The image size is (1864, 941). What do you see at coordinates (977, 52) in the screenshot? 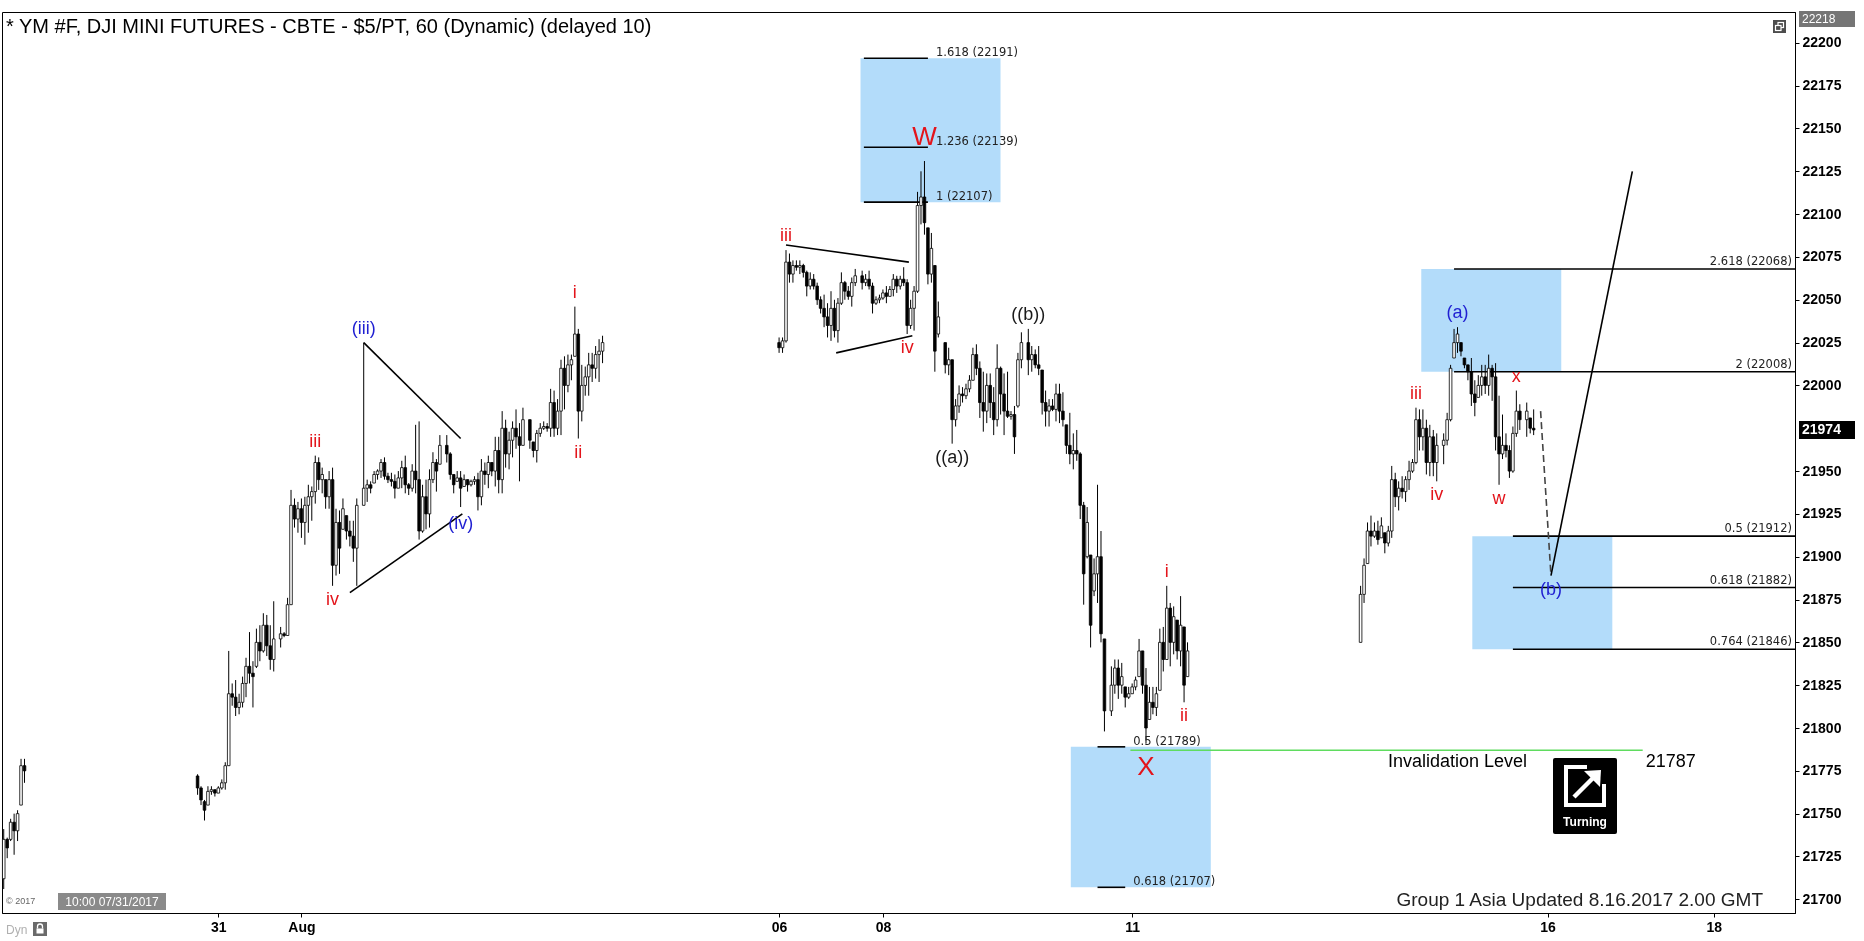
I see `annotation: 1.618 (22191)` at bounding box center [977, 52].